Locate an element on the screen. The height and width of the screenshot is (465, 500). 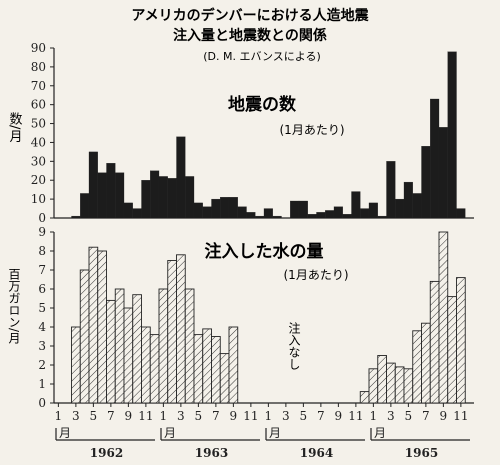
year-label: 1964 is located at coordinates (316, 453).